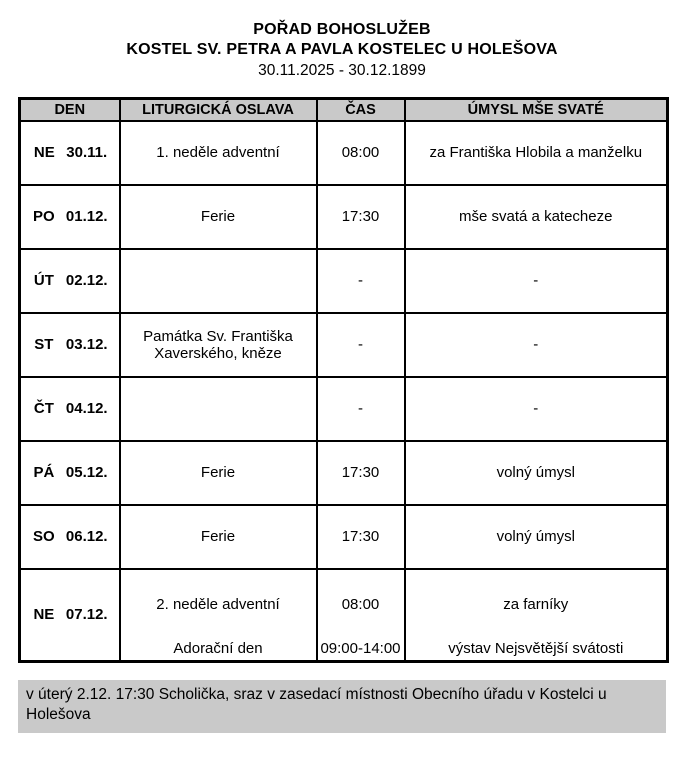 The width and height of the screenshot is (684, 768). What do you see at coordinates (360, 614) in the screenshot?
I see `time-cell: 08:00 09:00-14:00` at bounding box center [360, 614].